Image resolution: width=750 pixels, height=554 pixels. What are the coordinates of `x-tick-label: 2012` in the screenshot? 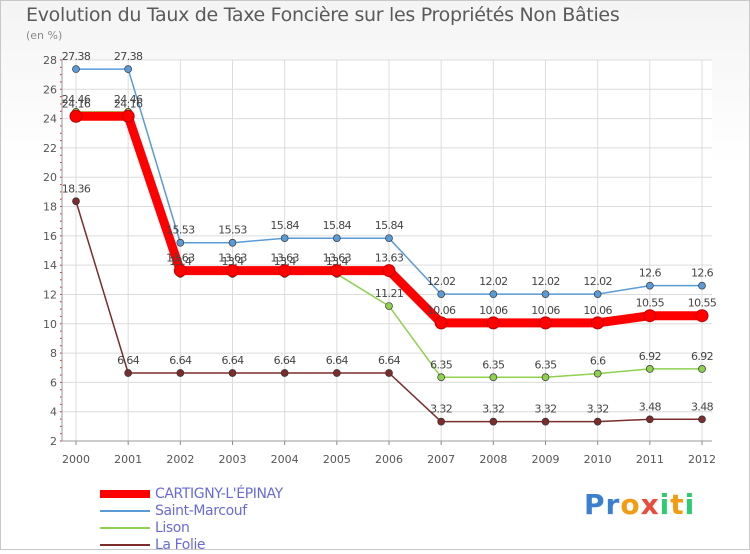 It's located at (702, 459).